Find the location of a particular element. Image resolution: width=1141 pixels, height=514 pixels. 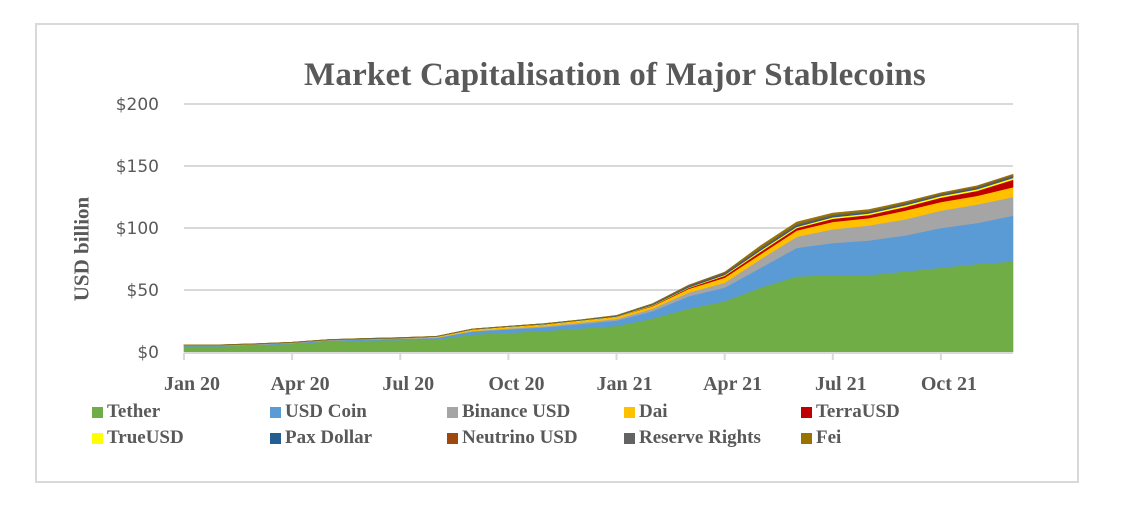

x-tick-label: Jul 20 is located at coordinates (408, 384).